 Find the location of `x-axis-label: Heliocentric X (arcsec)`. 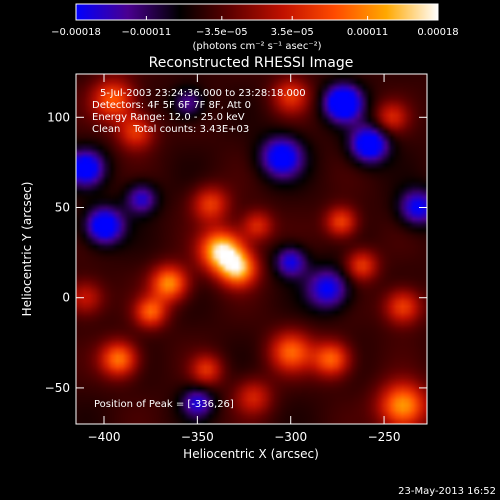

x-axis-label: Heliocentric X (arcsec) is located at coordinates (251, 454).